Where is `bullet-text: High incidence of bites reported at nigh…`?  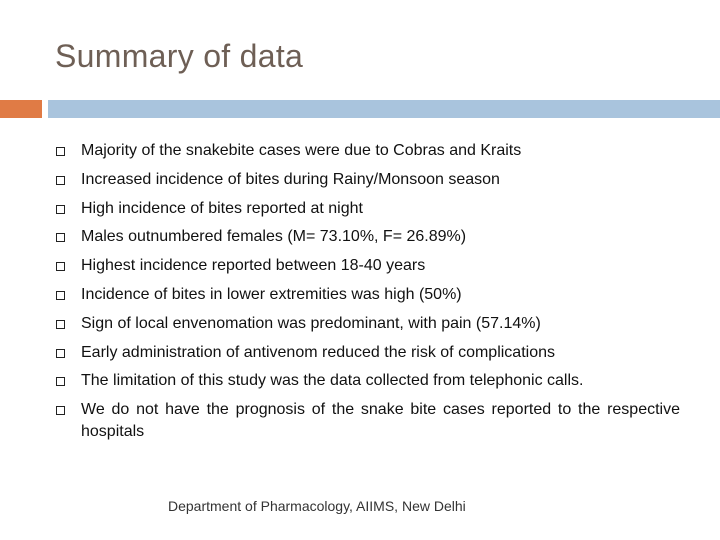
bullet-text: High incidence of bites reported at nigh… is located at coordinates (222, 208).